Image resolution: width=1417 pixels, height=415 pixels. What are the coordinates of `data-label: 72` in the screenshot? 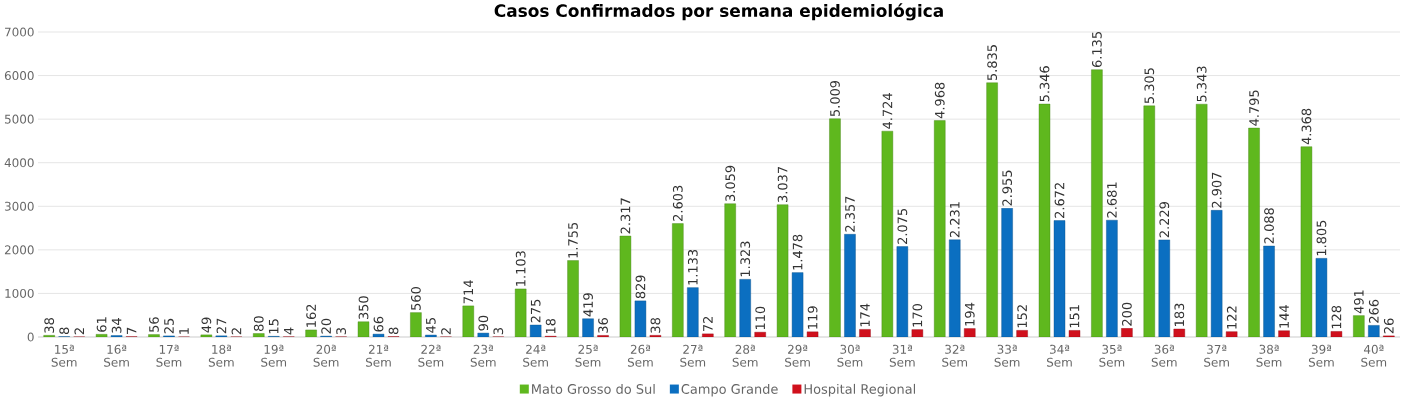 It's located at (708, 324).